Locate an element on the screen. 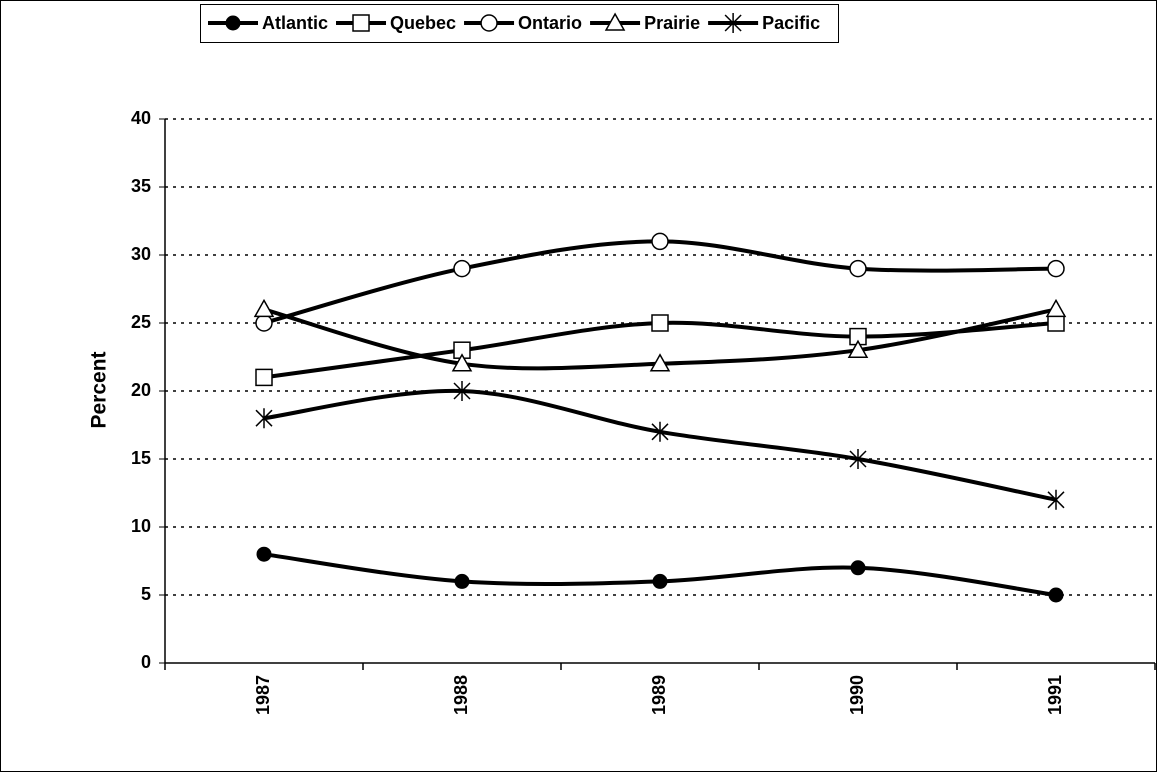  y-tick-label: 5 is located at coordinates (146, 594).